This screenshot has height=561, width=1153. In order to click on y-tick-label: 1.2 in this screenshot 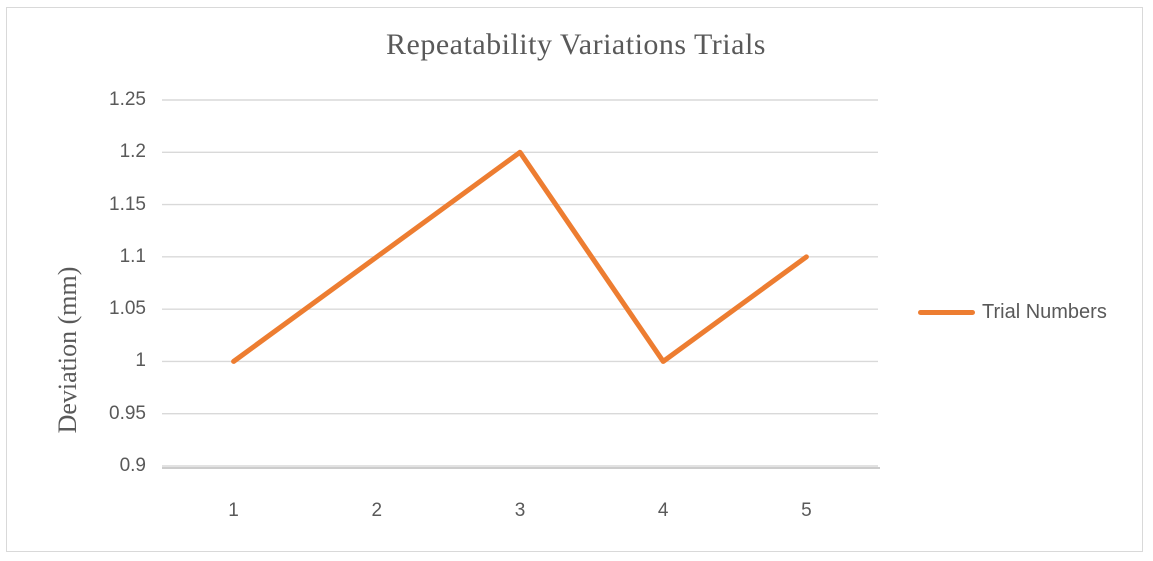, I will do `click(132, 152)`.